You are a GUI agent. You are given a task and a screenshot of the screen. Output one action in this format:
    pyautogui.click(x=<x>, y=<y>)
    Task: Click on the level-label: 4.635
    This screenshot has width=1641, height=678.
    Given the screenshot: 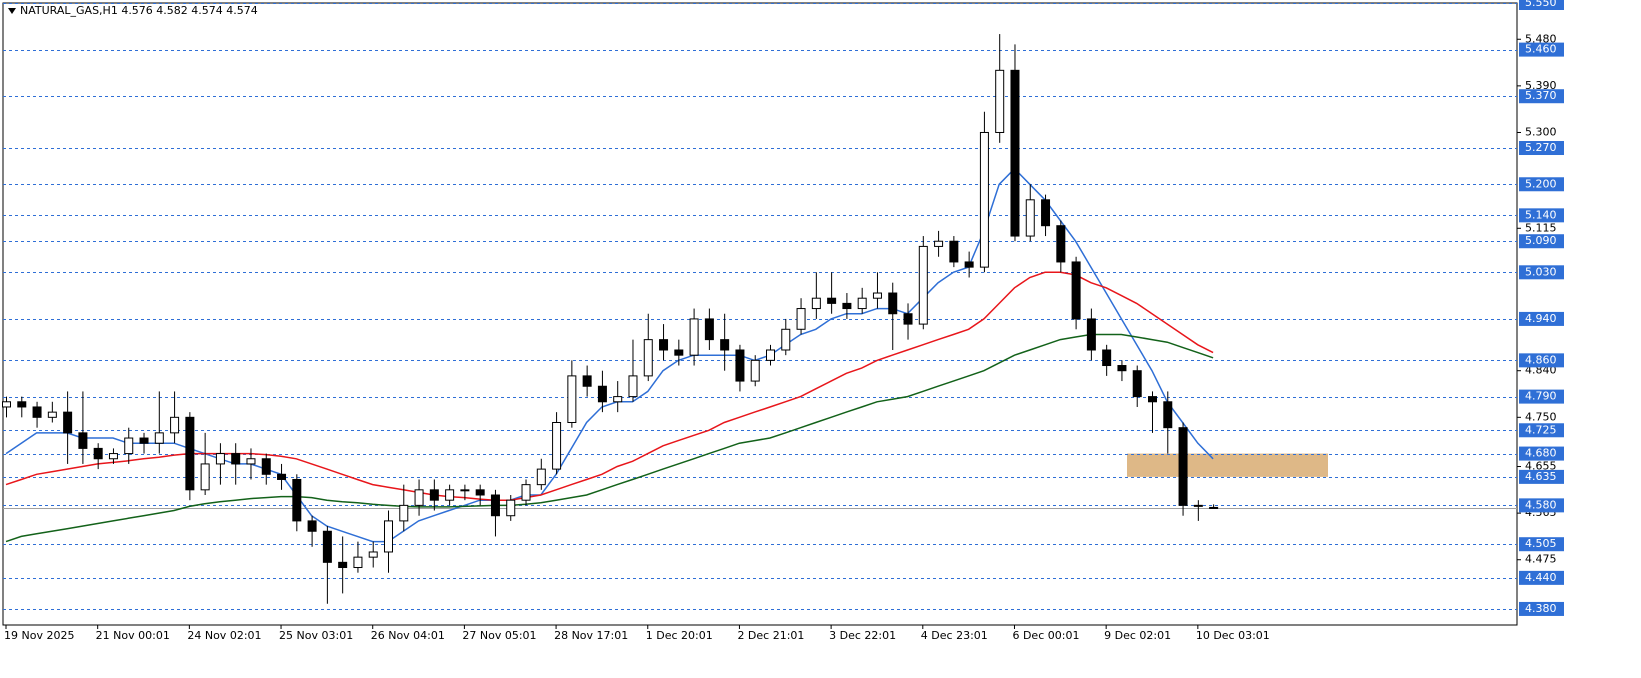 What is the action you would take?
    pyautogui.click(x=1541, y=476)
    